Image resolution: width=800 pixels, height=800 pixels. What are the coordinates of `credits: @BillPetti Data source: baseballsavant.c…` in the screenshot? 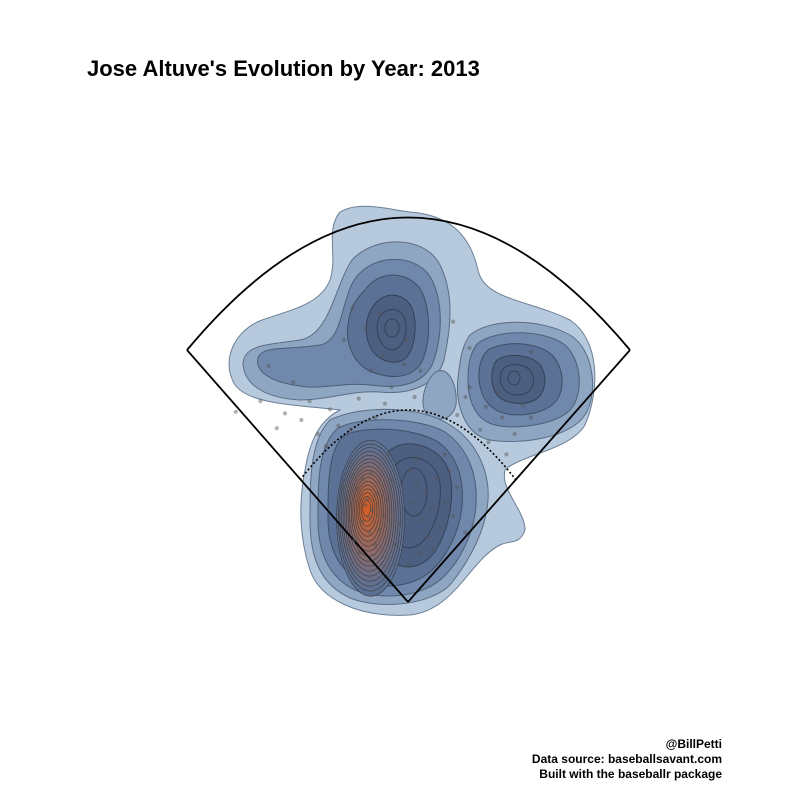 It's located at (627, 759).